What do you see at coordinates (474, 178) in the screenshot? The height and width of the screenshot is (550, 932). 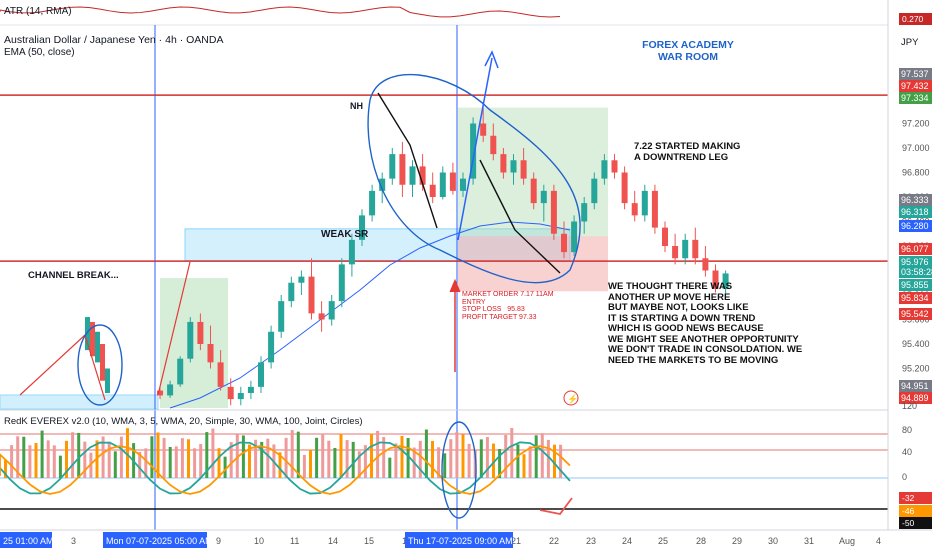 I see `circle-top` at bounding box center [474, 178].